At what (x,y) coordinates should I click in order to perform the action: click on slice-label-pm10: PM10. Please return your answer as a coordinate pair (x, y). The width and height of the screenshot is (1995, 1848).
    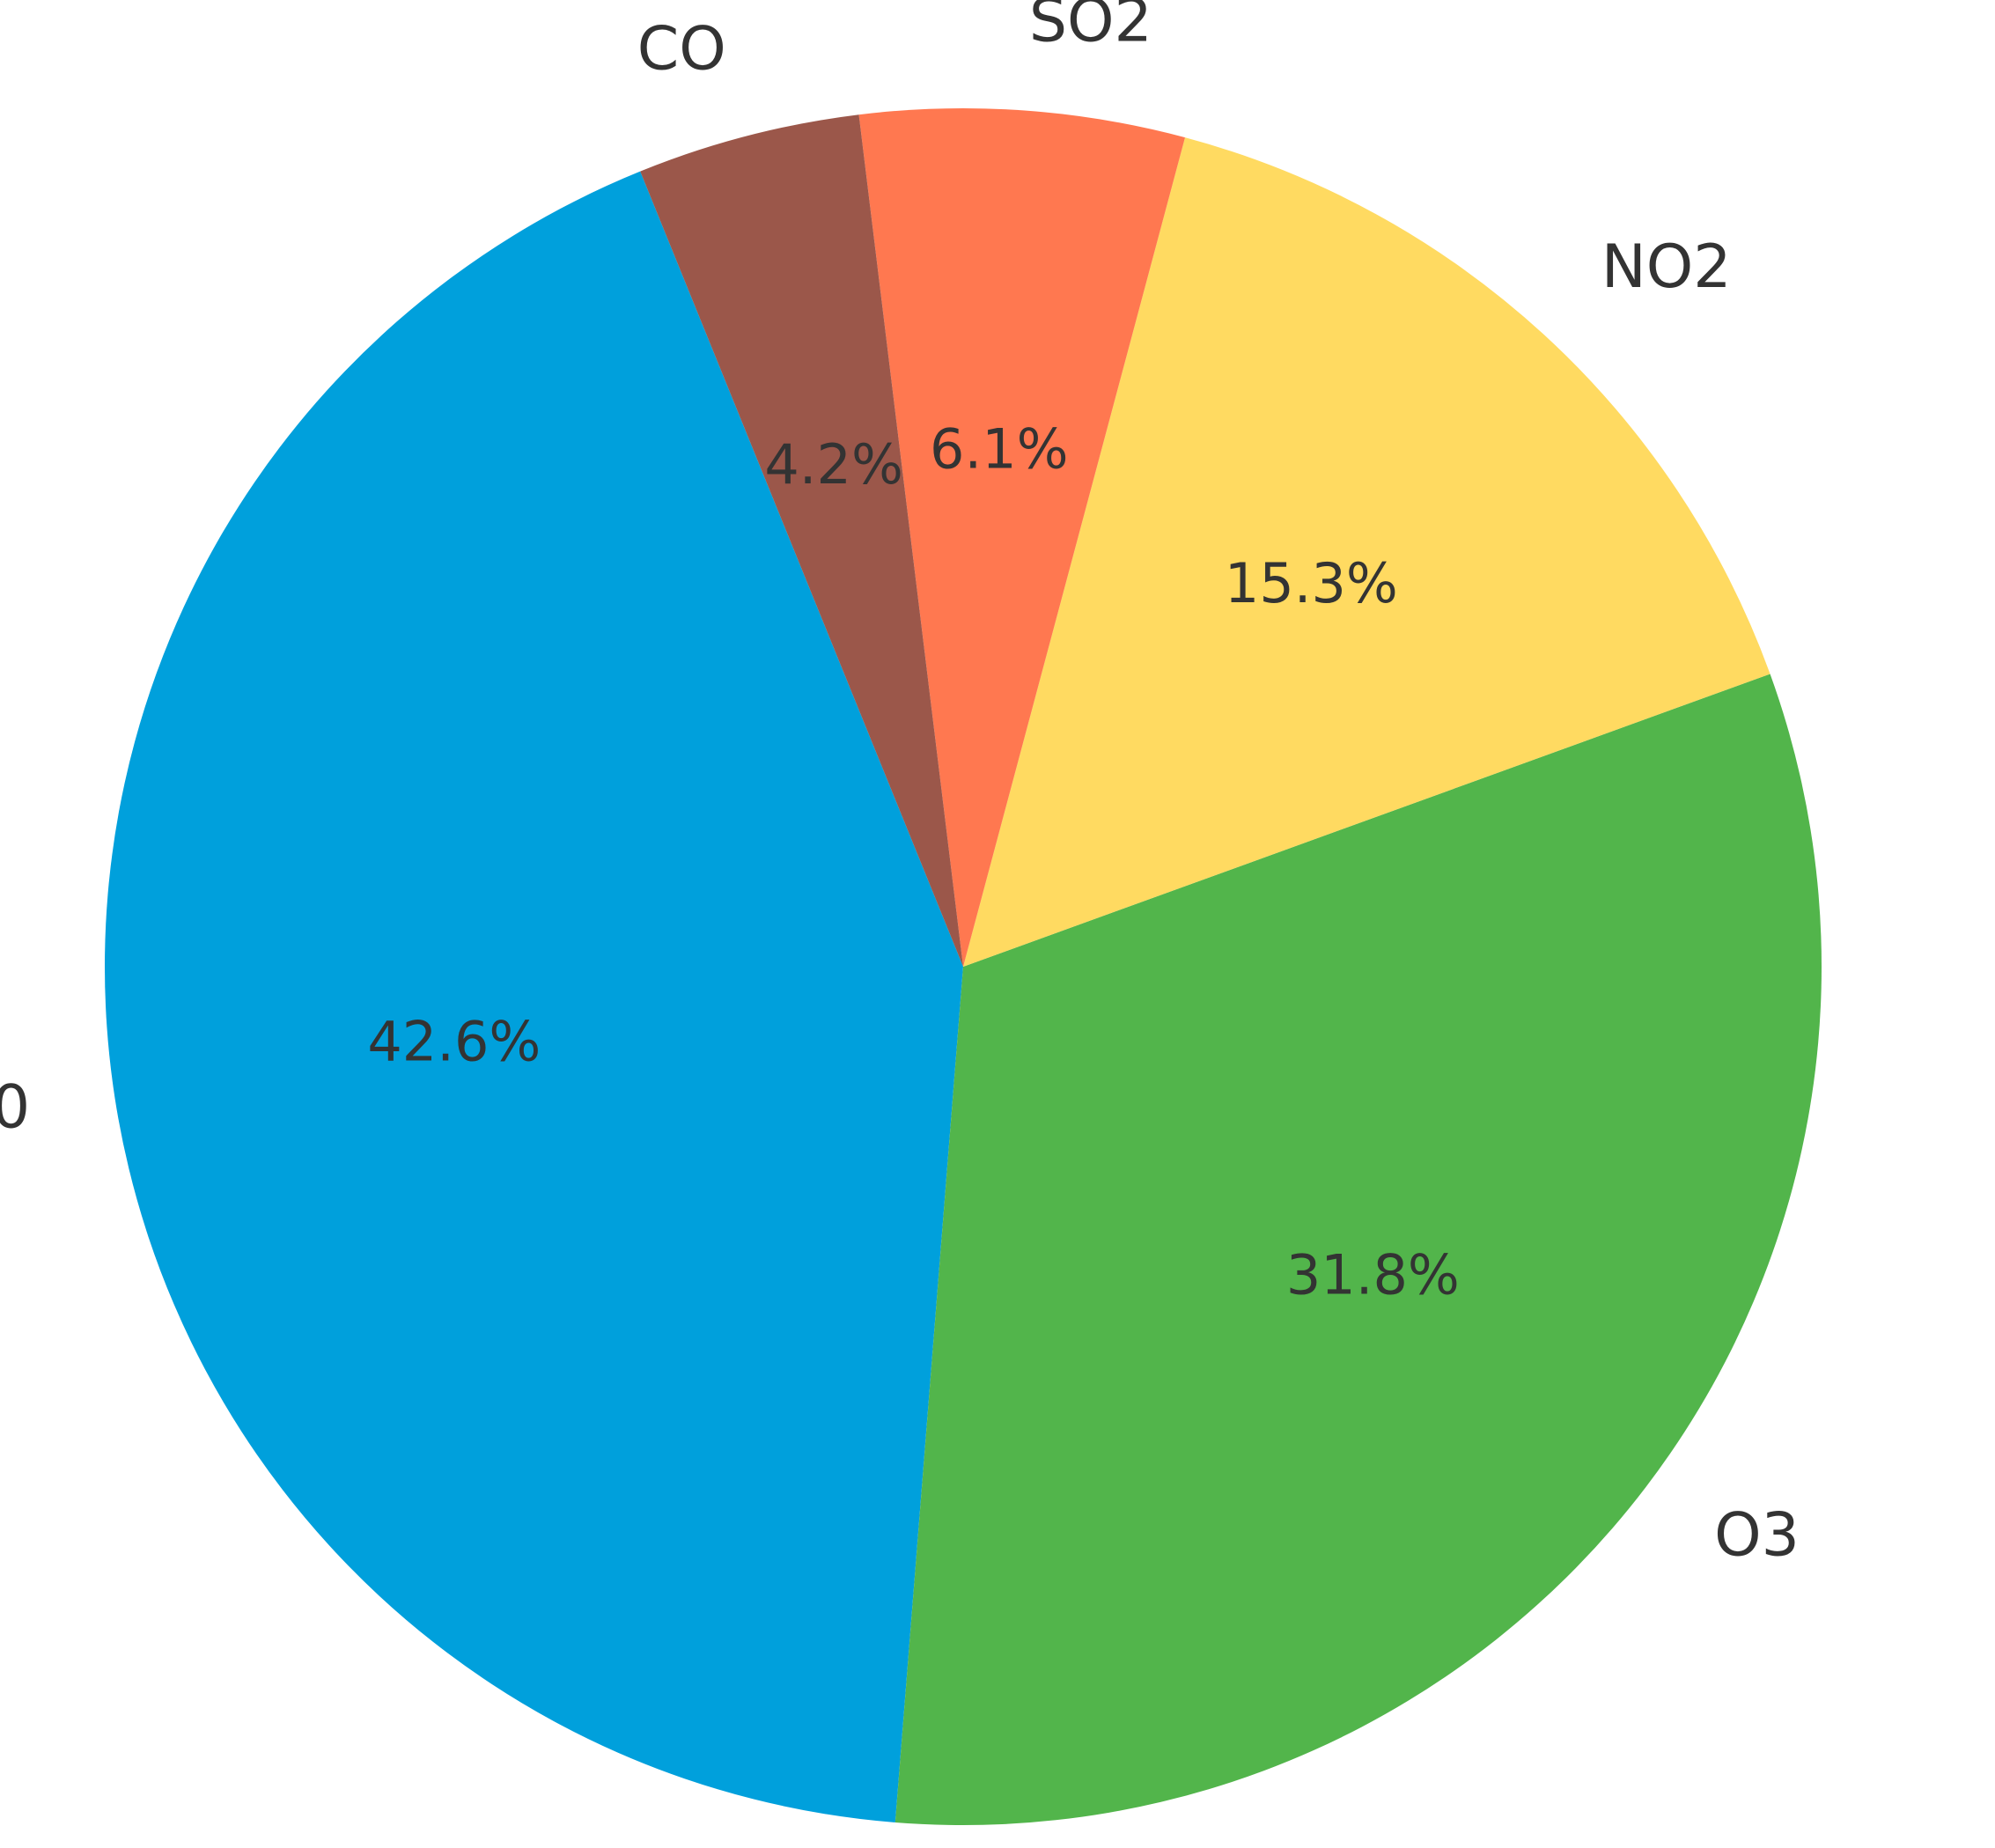
    Looking at the image, I should click on (15, 1107).